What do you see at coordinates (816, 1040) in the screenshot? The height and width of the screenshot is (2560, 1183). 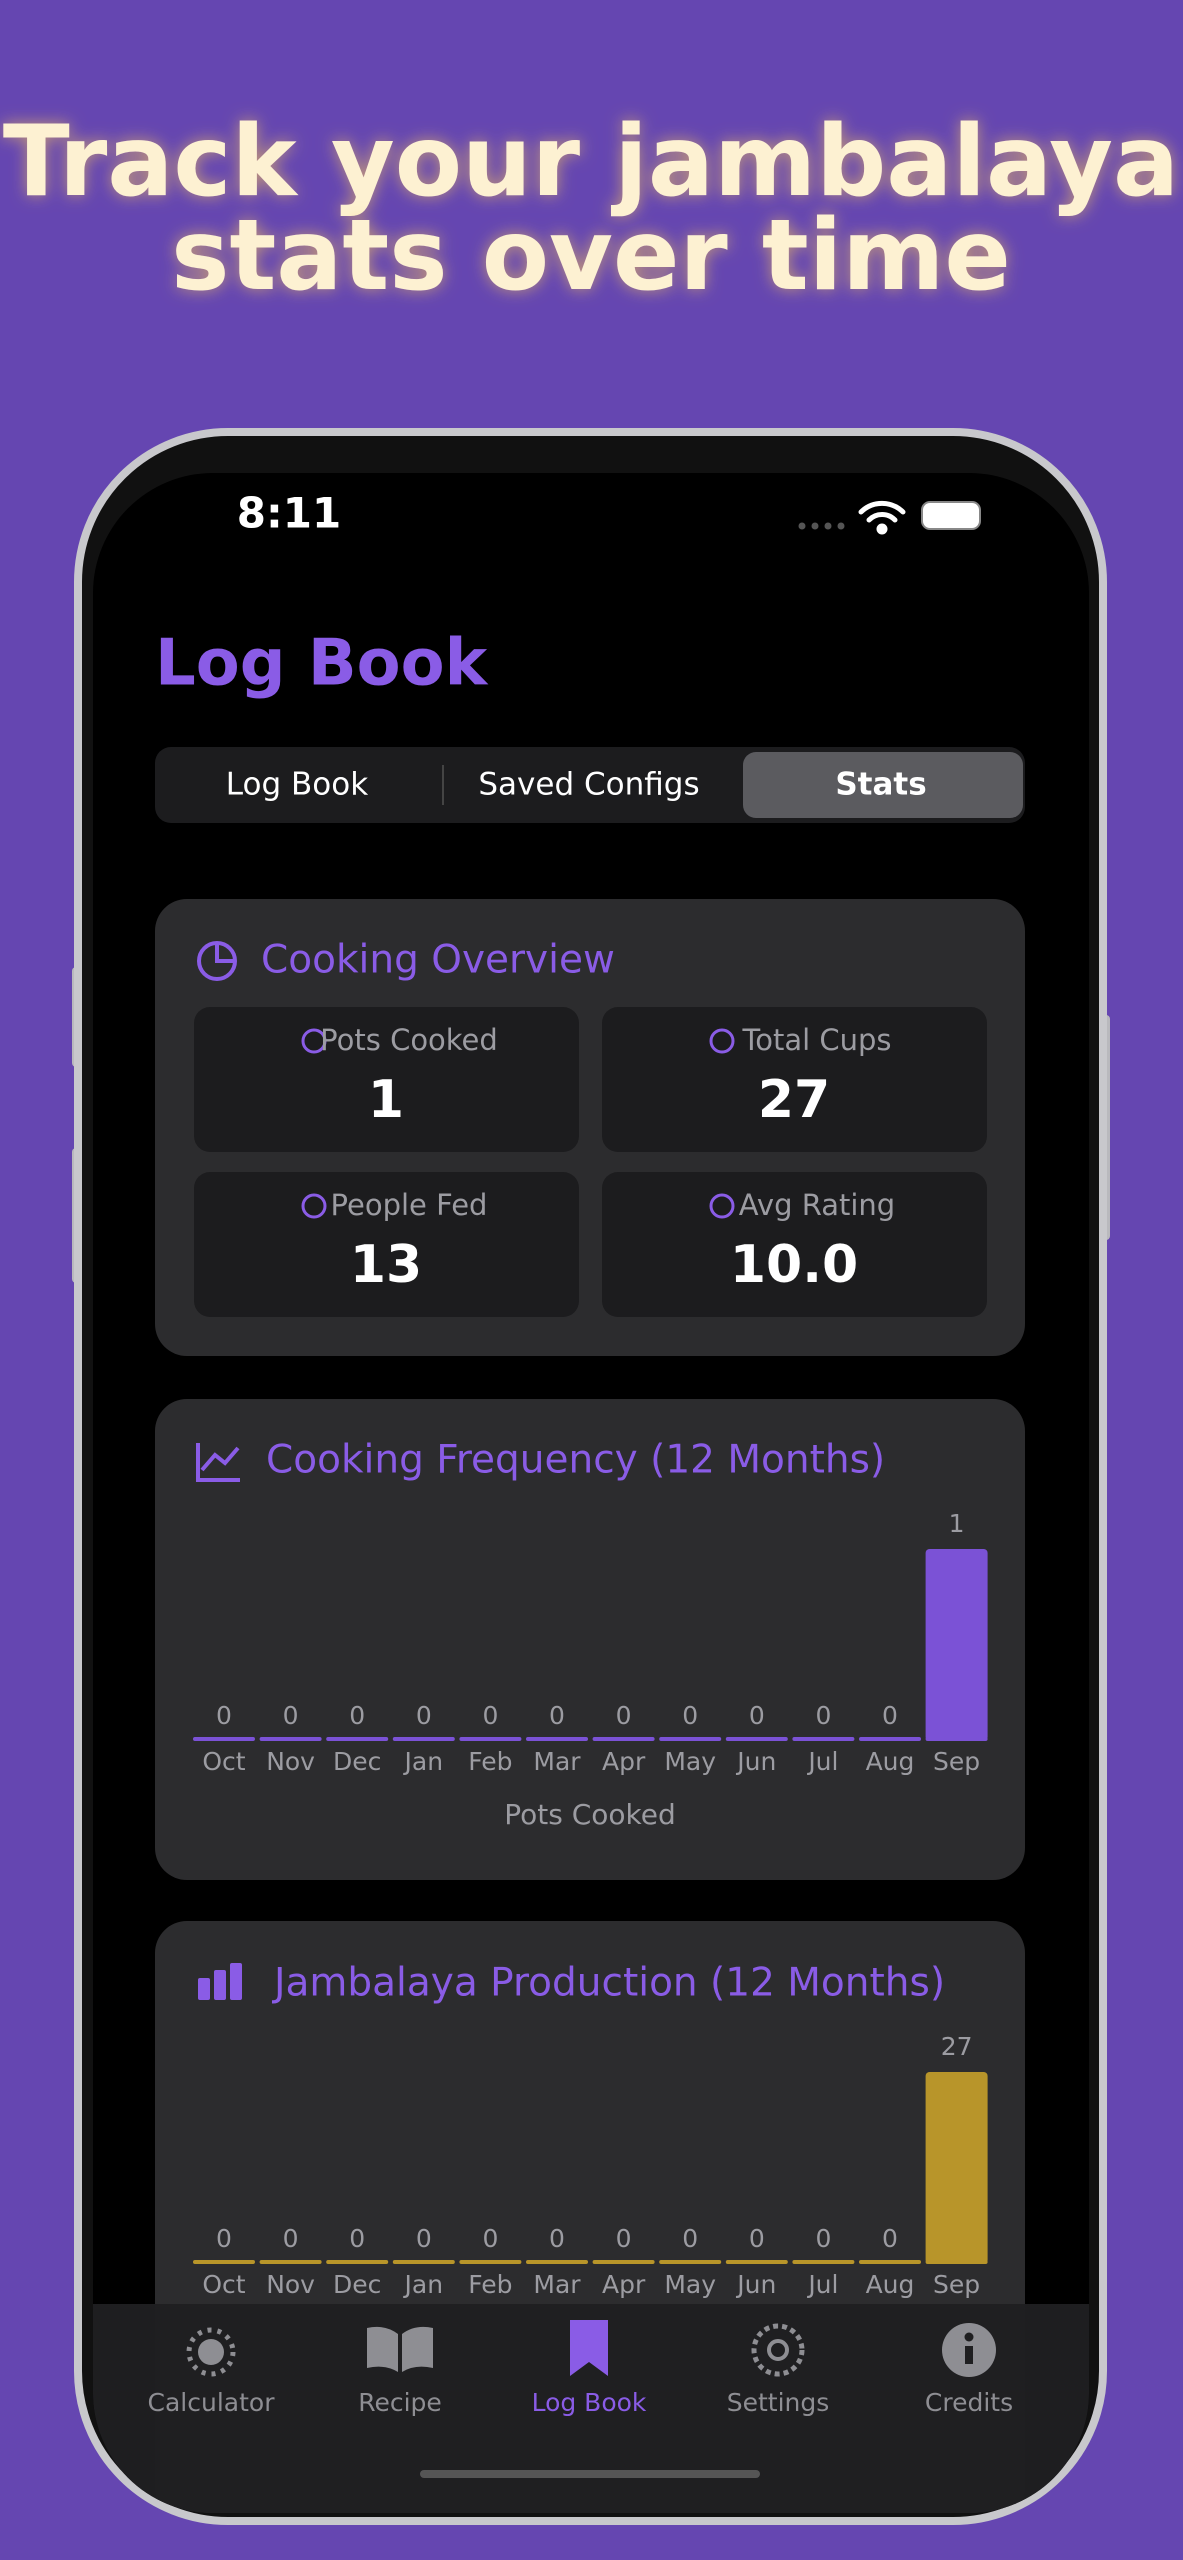 I see `stat-label: Total Cups` at bounding box center [816, 1040].